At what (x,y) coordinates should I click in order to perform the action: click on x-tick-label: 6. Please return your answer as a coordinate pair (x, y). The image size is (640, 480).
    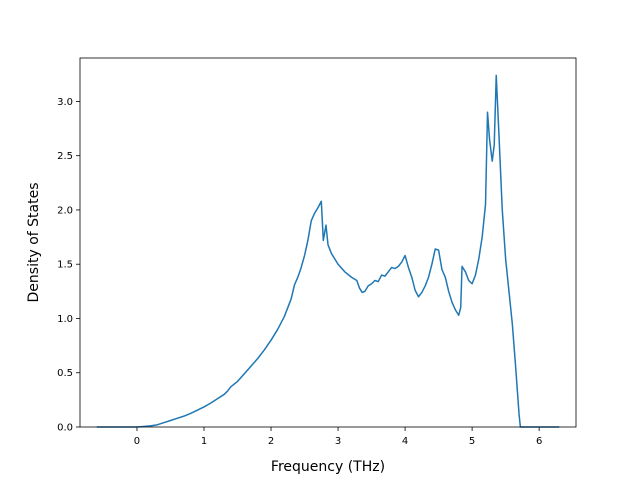
    Looking at the image, I should click on (539, 441).